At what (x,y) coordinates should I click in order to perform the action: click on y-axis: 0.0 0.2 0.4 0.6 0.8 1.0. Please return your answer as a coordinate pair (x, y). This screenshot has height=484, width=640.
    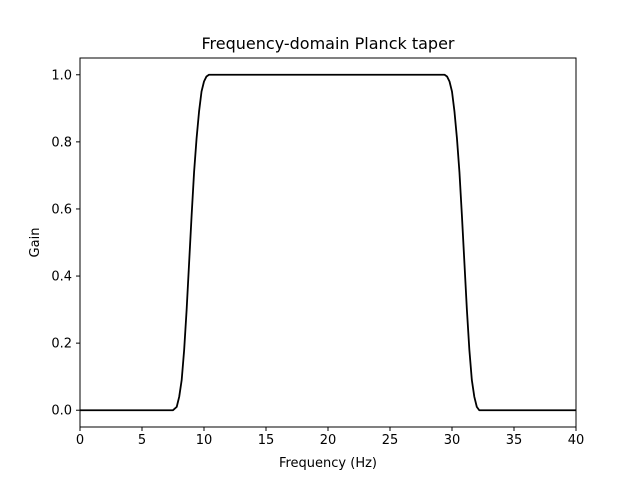
    Looking at the image, I should click on (65, 243).